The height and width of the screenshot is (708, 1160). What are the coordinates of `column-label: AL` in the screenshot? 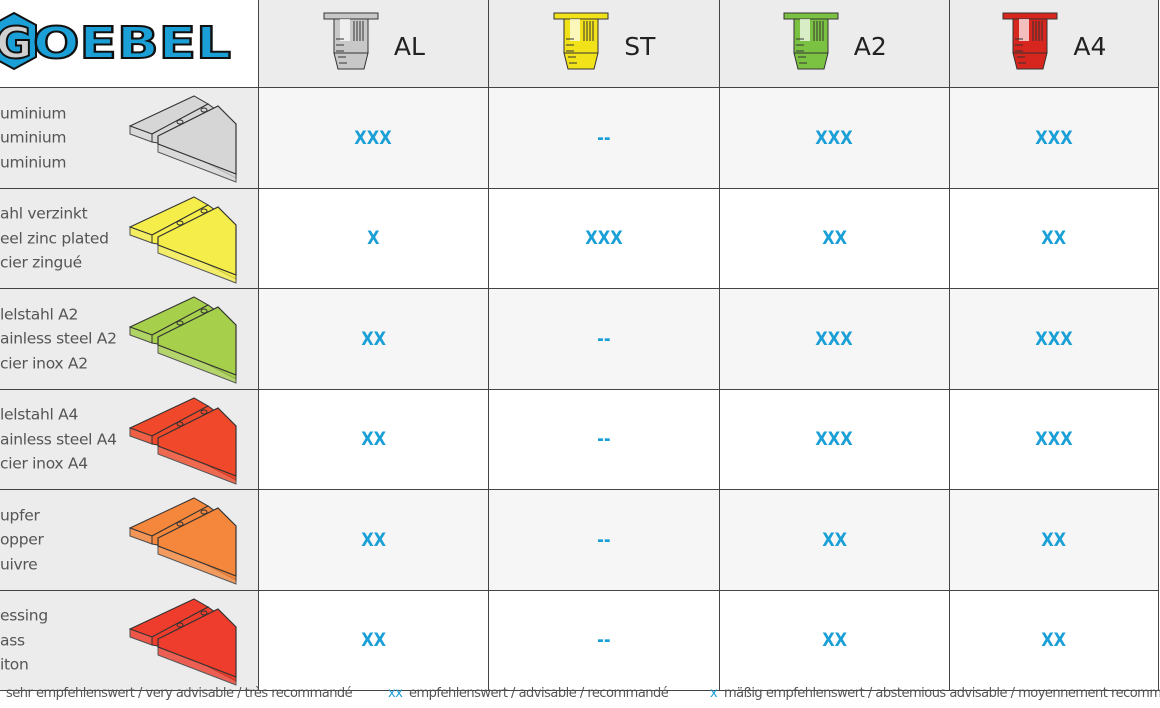 It's located at (409, 46).